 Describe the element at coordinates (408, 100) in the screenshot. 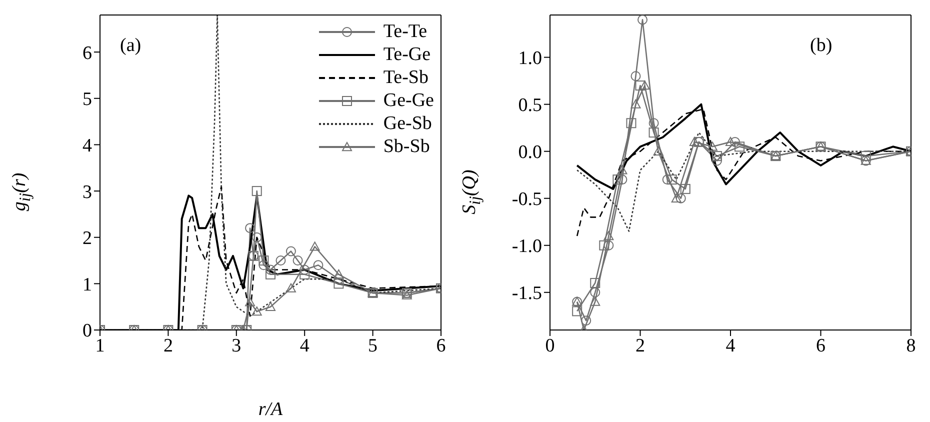

I see `legend-label: Ge-Ge` at that location.